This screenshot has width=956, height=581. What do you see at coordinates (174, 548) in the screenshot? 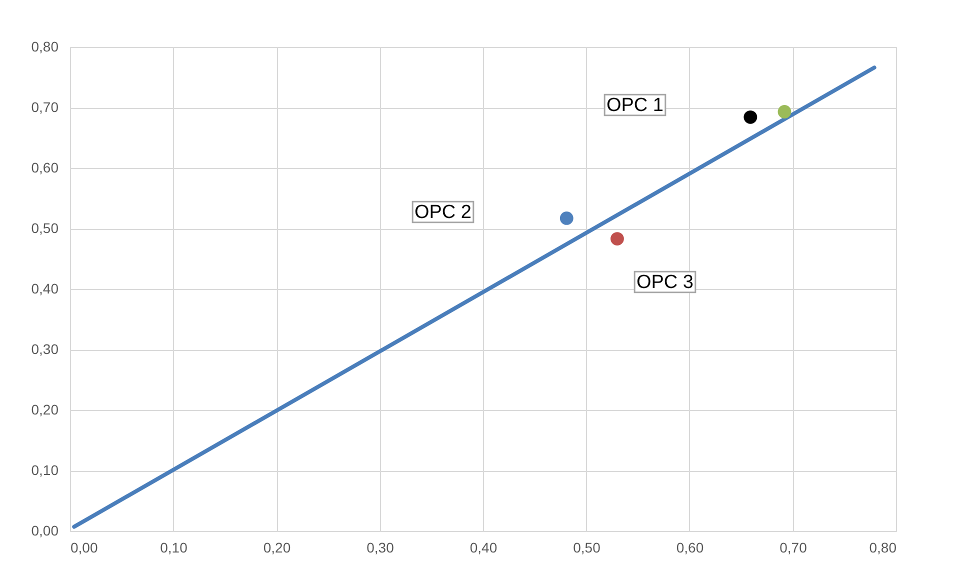
I see `x-tick-label: 0,10` at bounding box center [174, 548].